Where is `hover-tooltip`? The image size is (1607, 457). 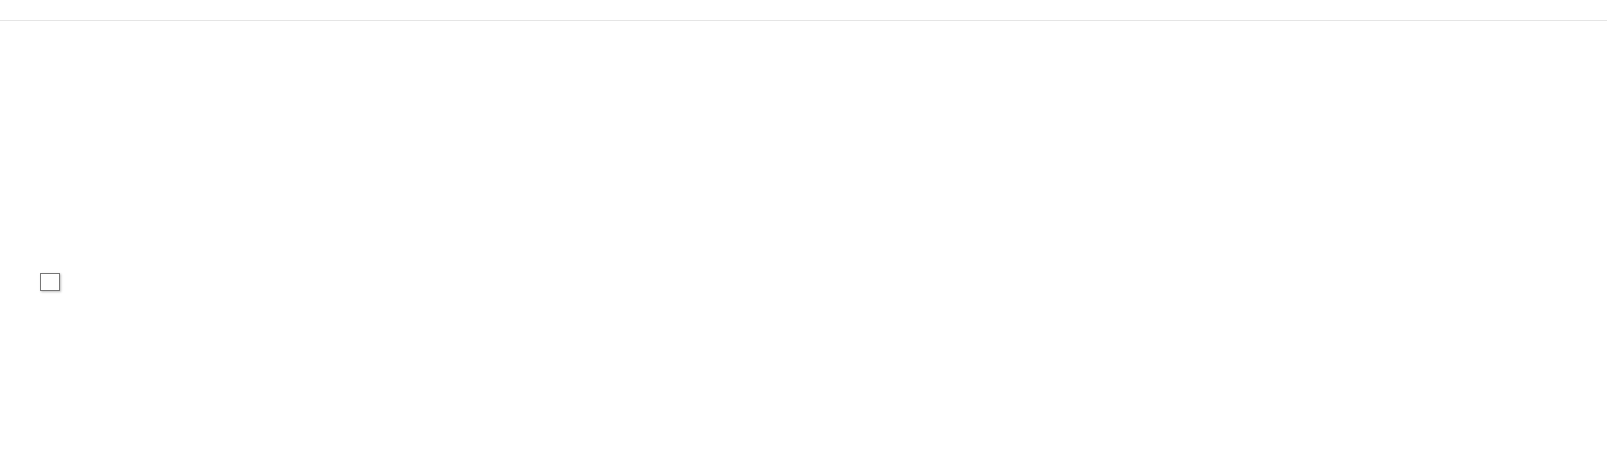 hover-tooltip is located at coordinates (50, 282).